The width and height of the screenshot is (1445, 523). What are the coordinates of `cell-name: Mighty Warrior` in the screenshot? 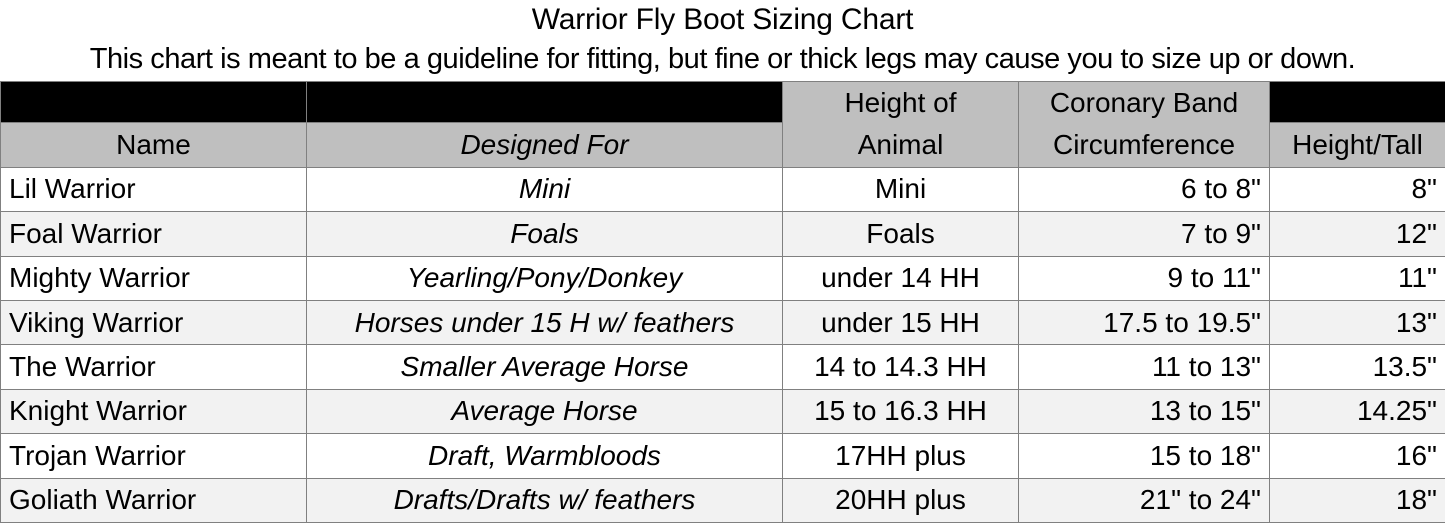 It's located at (153, 278).